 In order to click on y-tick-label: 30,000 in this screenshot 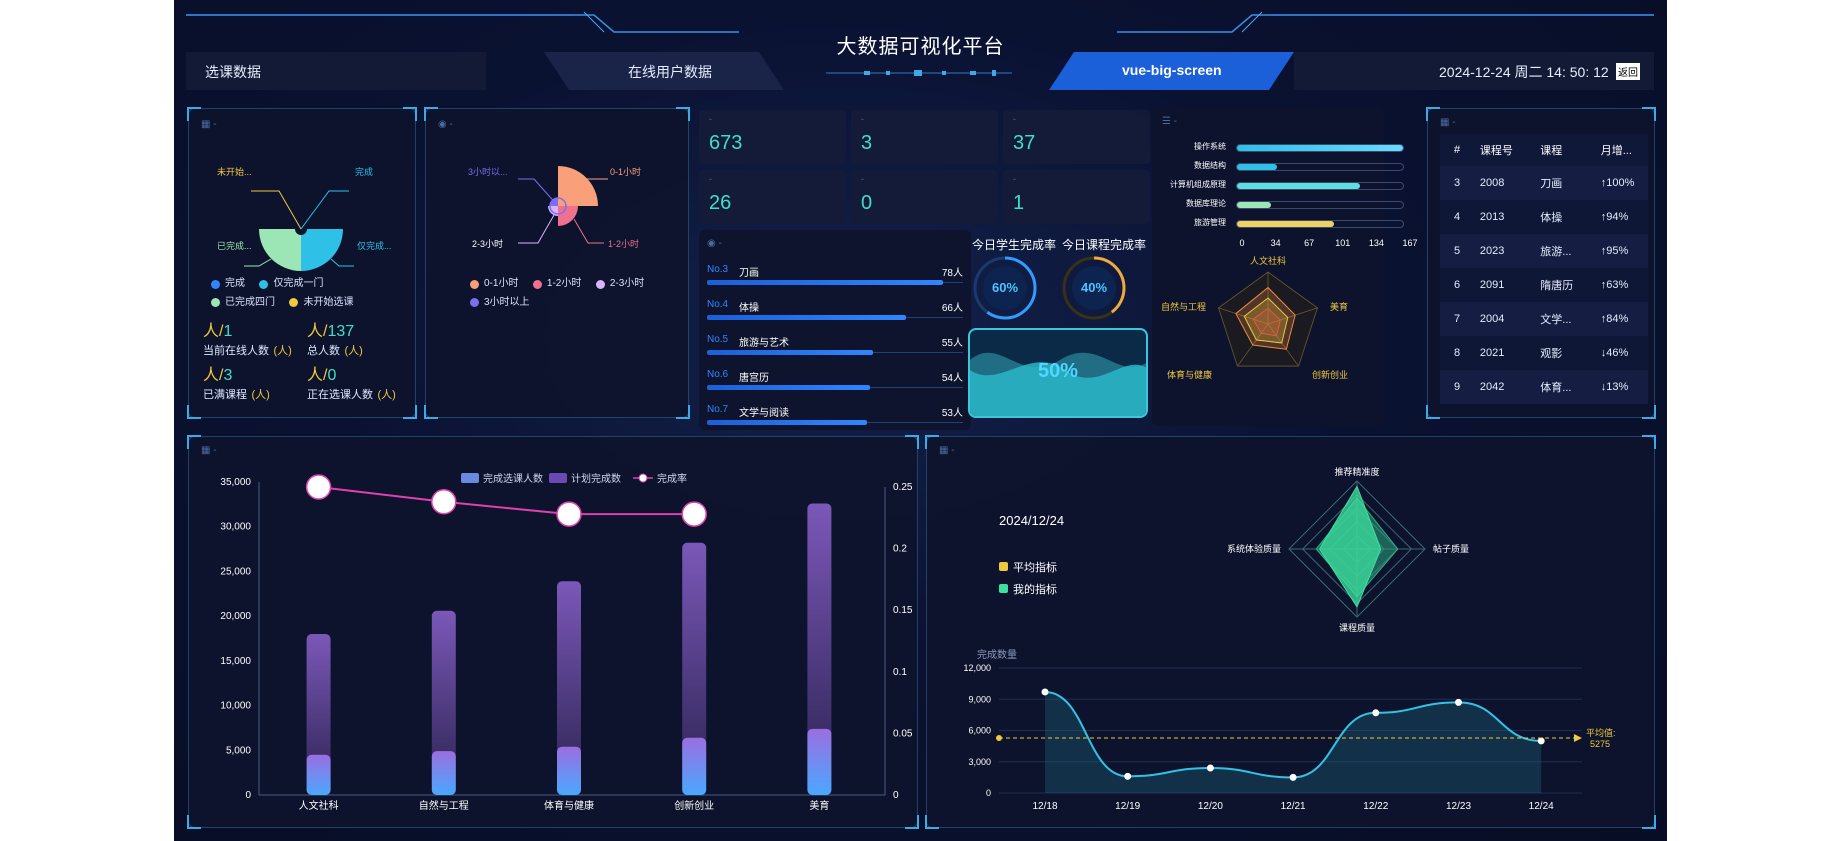, I will do `click(235, 527)`.